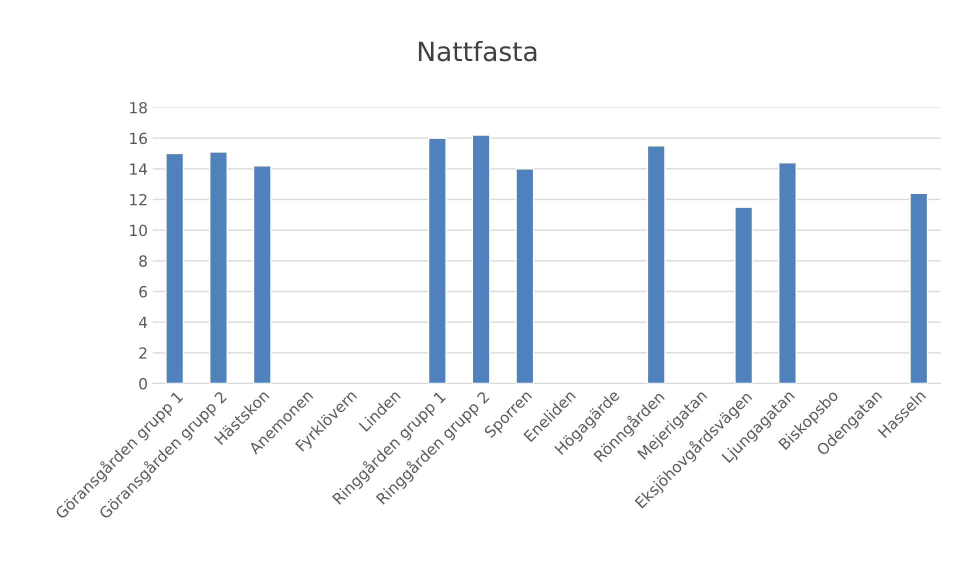  Describe the element at coordinates (138, 108) in the screenshot. I see `y-tick-label: 18` at that location.